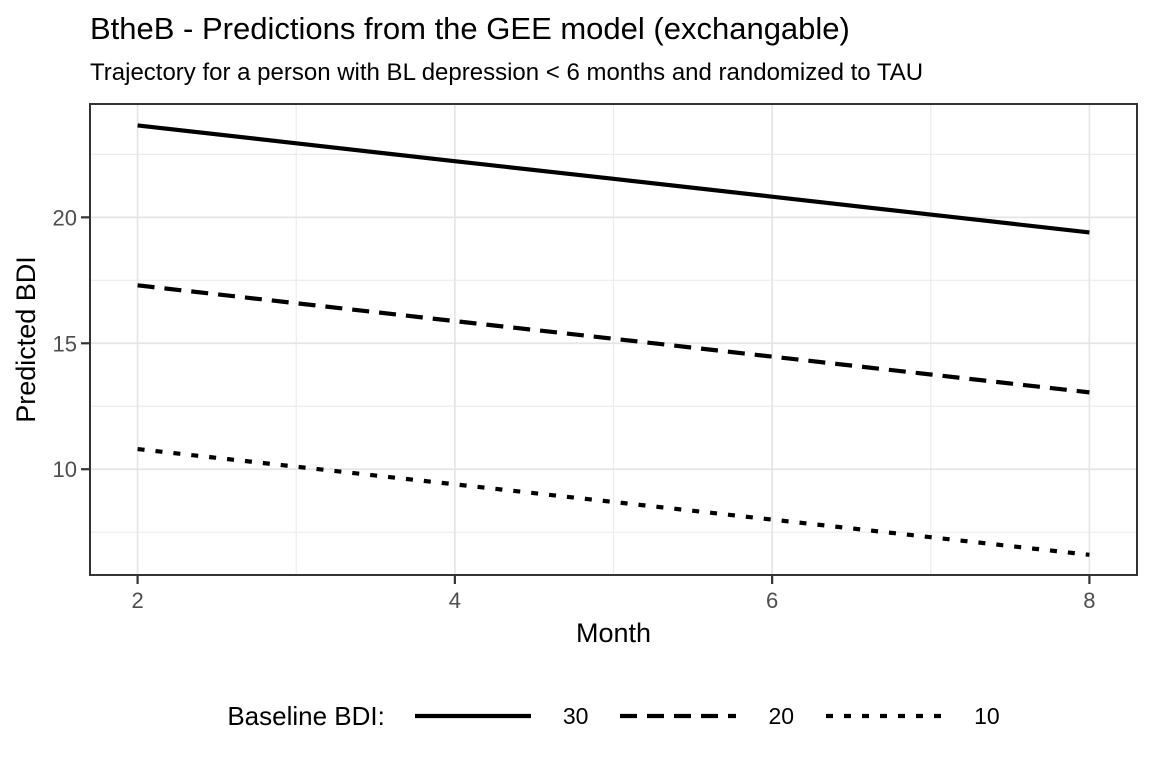 This screenshot has width=1152, height=768. What do you see at coordinates (575, 715) in the screenshot?
I see `legend-label-30: 30` at bounding box center [575, 715].